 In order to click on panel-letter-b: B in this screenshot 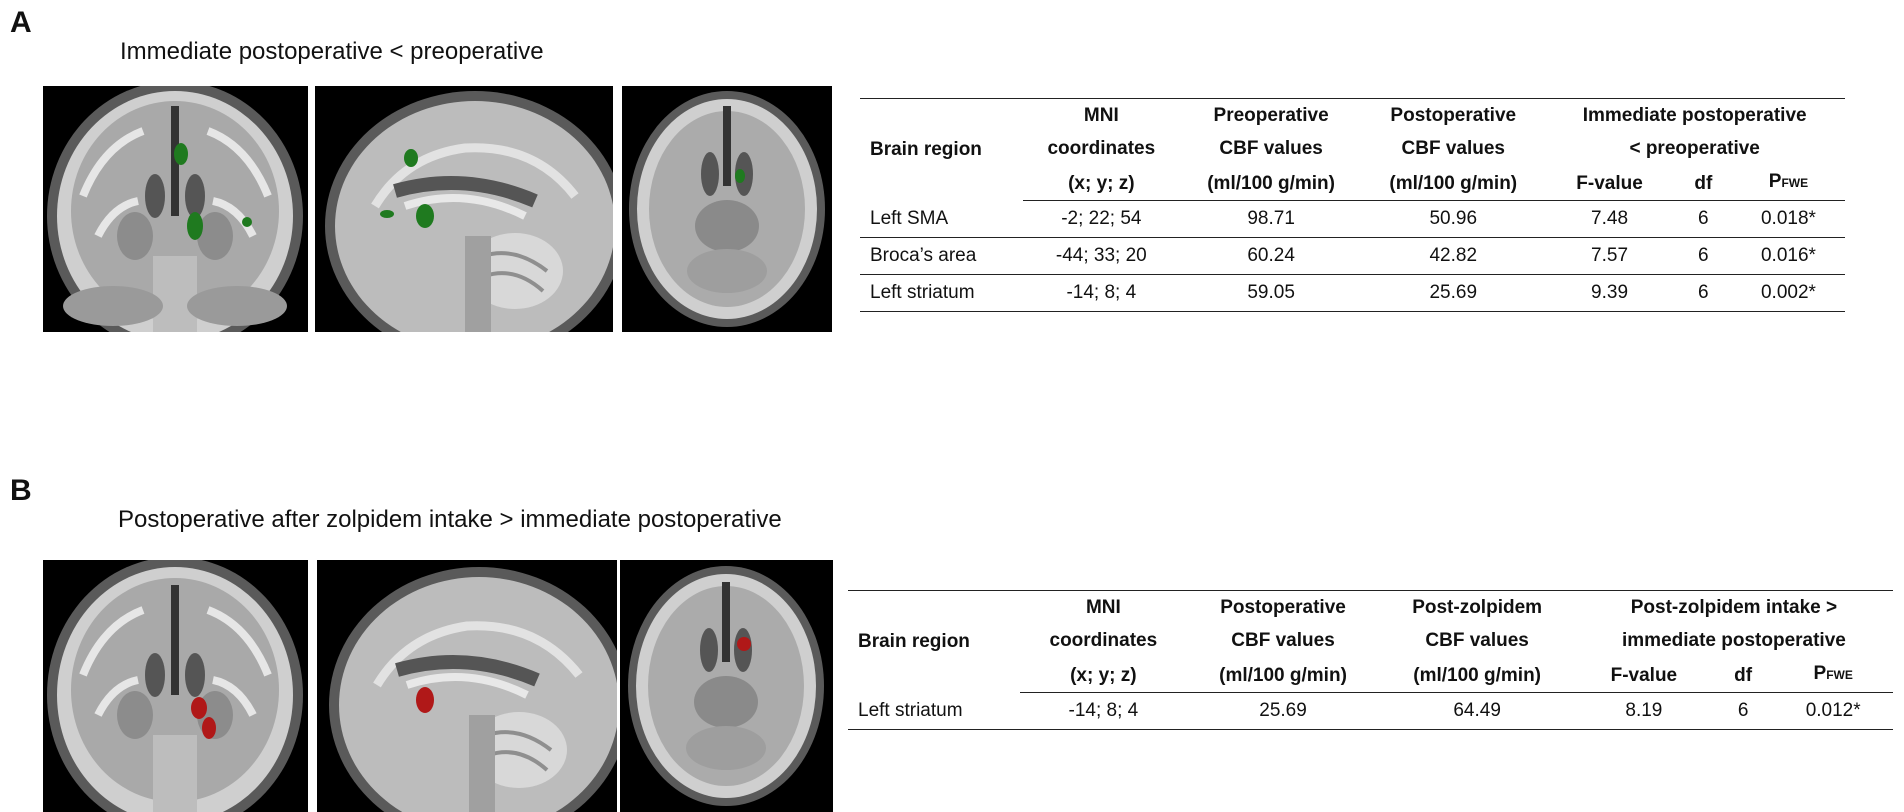, I will do `click(21, 490)`.